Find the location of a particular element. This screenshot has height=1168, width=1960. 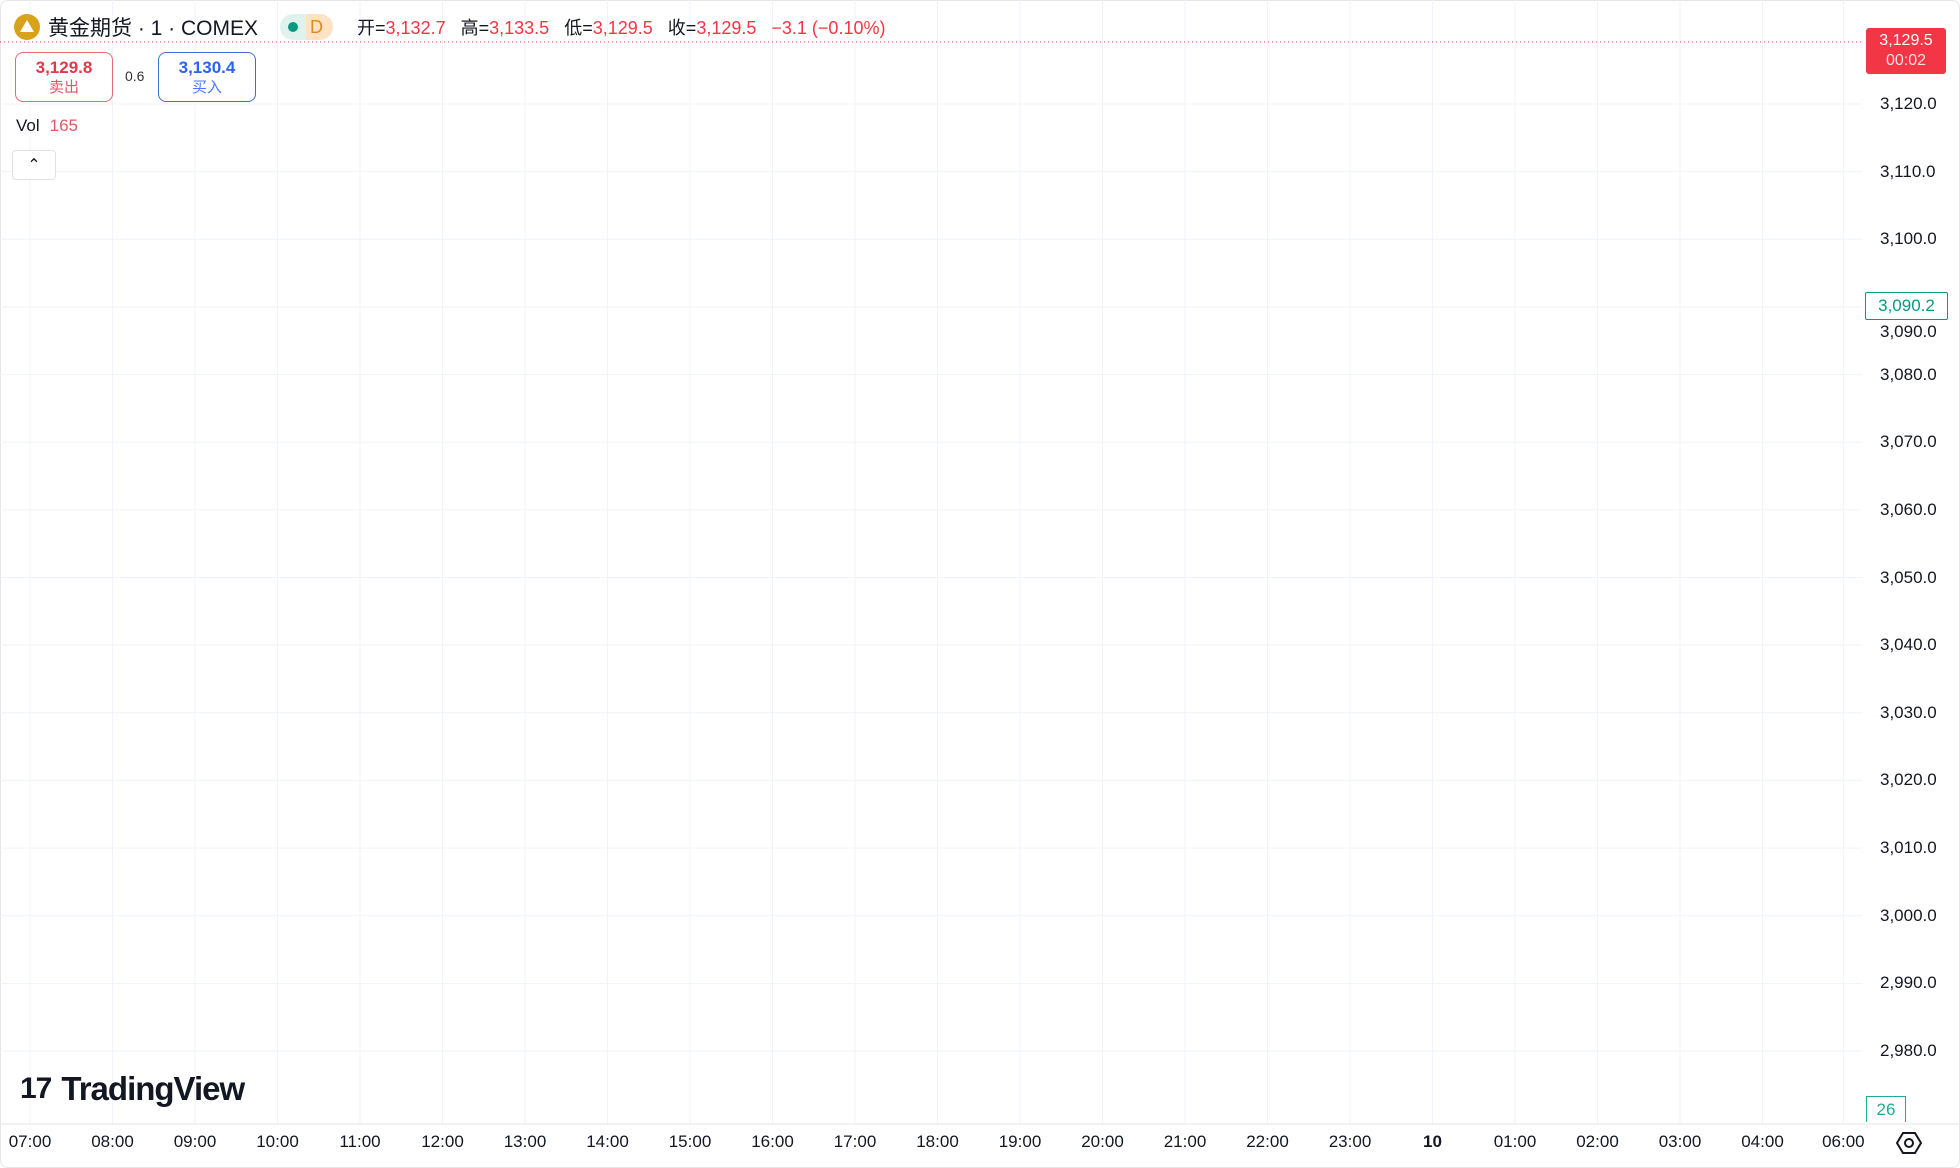

price-tick-label: 3,090.0 is located at coordinates (1908, 331).